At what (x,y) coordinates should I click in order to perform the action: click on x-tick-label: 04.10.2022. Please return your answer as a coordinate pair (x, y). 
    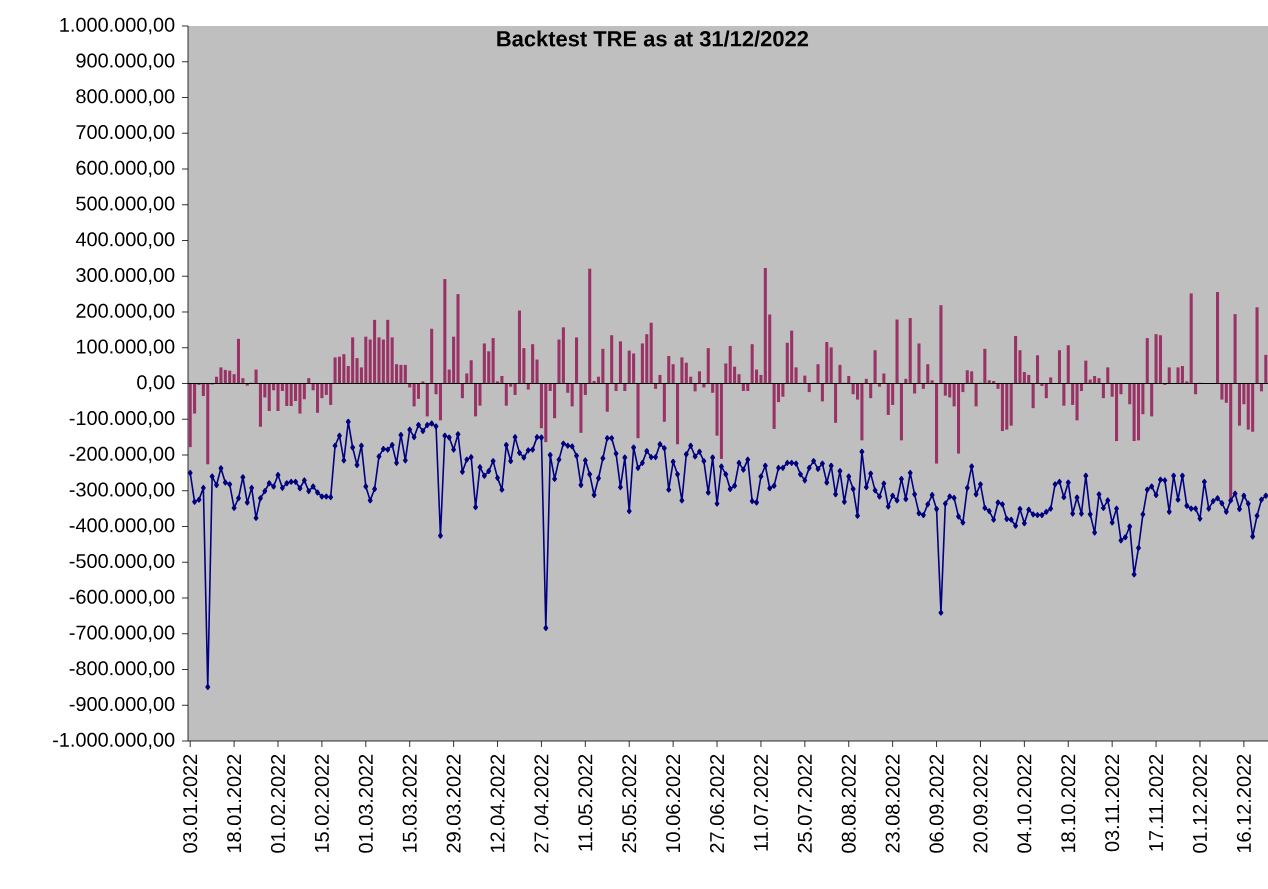
    Looking at the image, I should click on (1024, 803).